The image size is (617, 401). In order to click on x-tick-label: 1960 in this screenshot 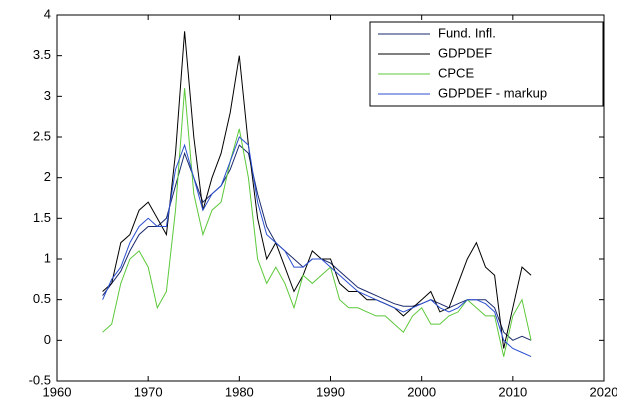, I will do `click(57, 391)`.